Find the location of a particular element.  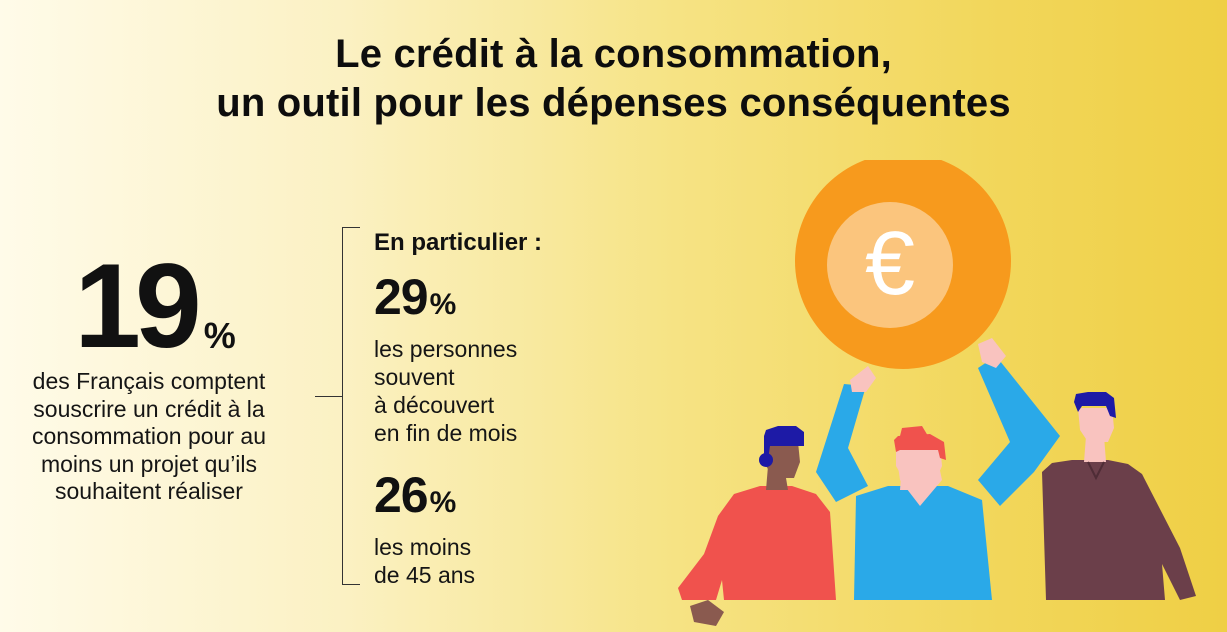

detail-stat-1-value: 29 is located at coordinates (401, 297).